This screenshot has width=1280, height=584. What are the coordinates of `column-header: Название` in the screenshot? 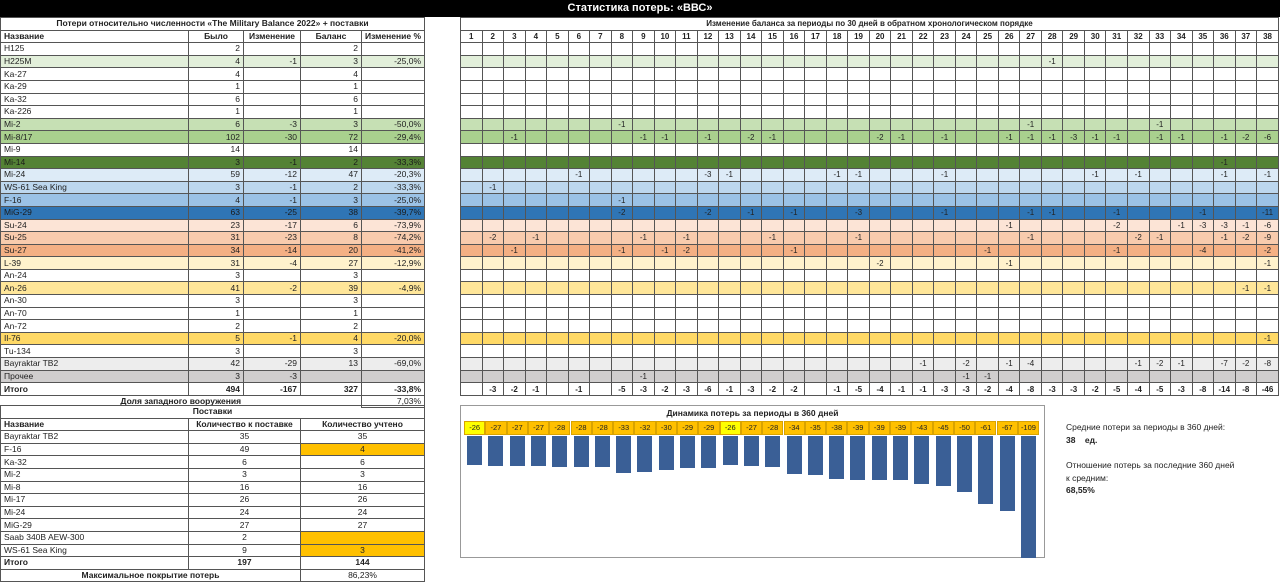 It's located at (94, 424).